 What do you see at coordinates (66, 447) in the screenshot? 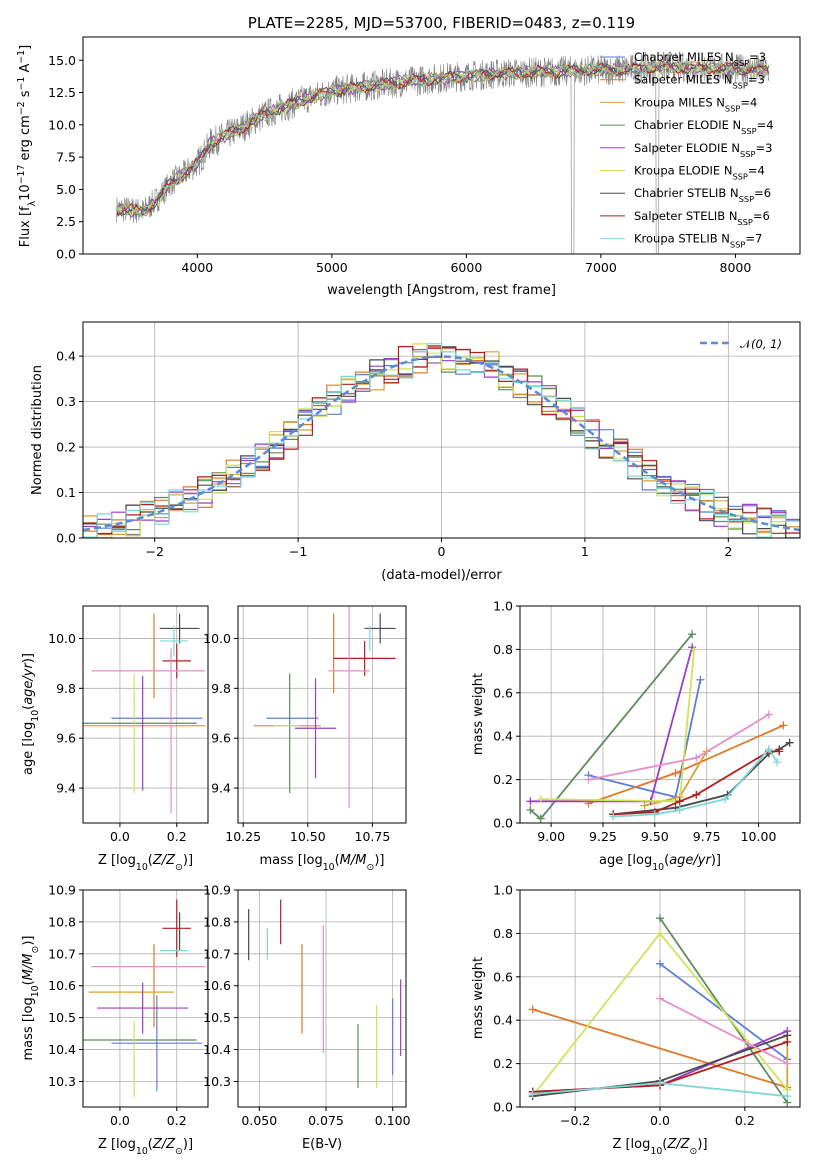
I see `y-tick-label: 0.2` at bounding box center [66, 447].